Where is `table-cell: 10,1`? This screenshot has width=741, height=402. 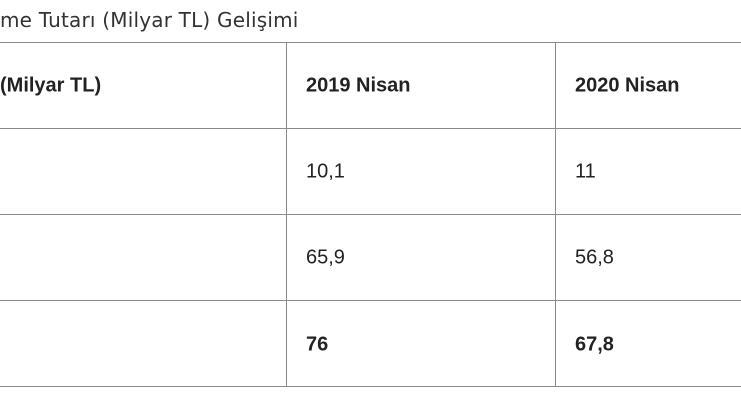
table-cell: 10,1 is located at coordinates (325, 171).